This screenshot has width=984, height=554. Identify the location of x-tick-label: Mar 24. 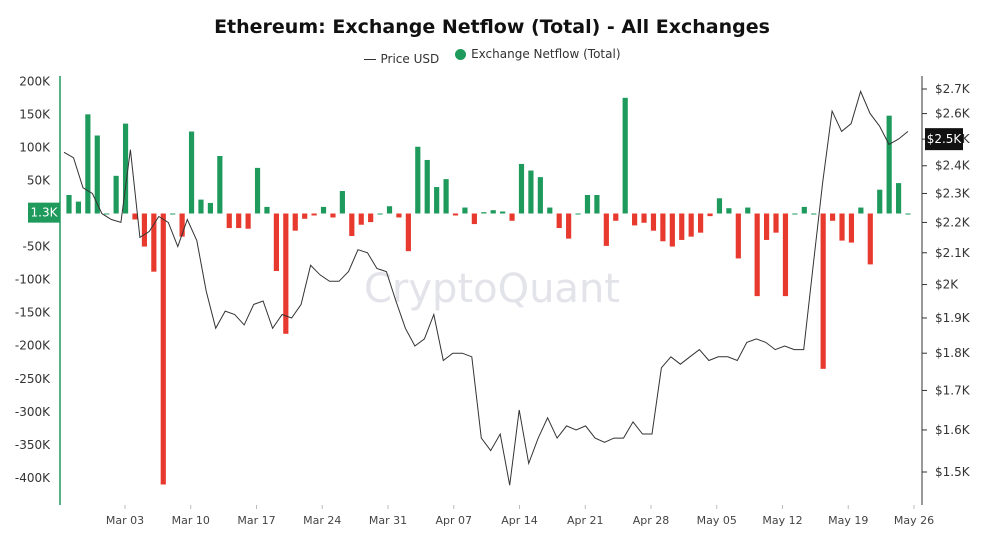
(322, 520).